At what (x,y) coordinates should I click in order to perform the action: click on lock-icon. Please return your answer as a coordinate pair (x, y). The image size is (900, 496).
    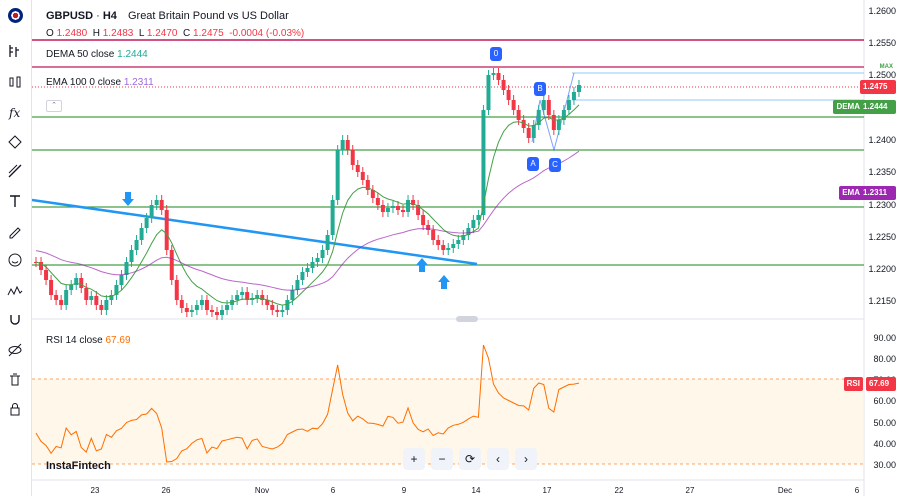
    Looking at the image, I should click on (15, 409).